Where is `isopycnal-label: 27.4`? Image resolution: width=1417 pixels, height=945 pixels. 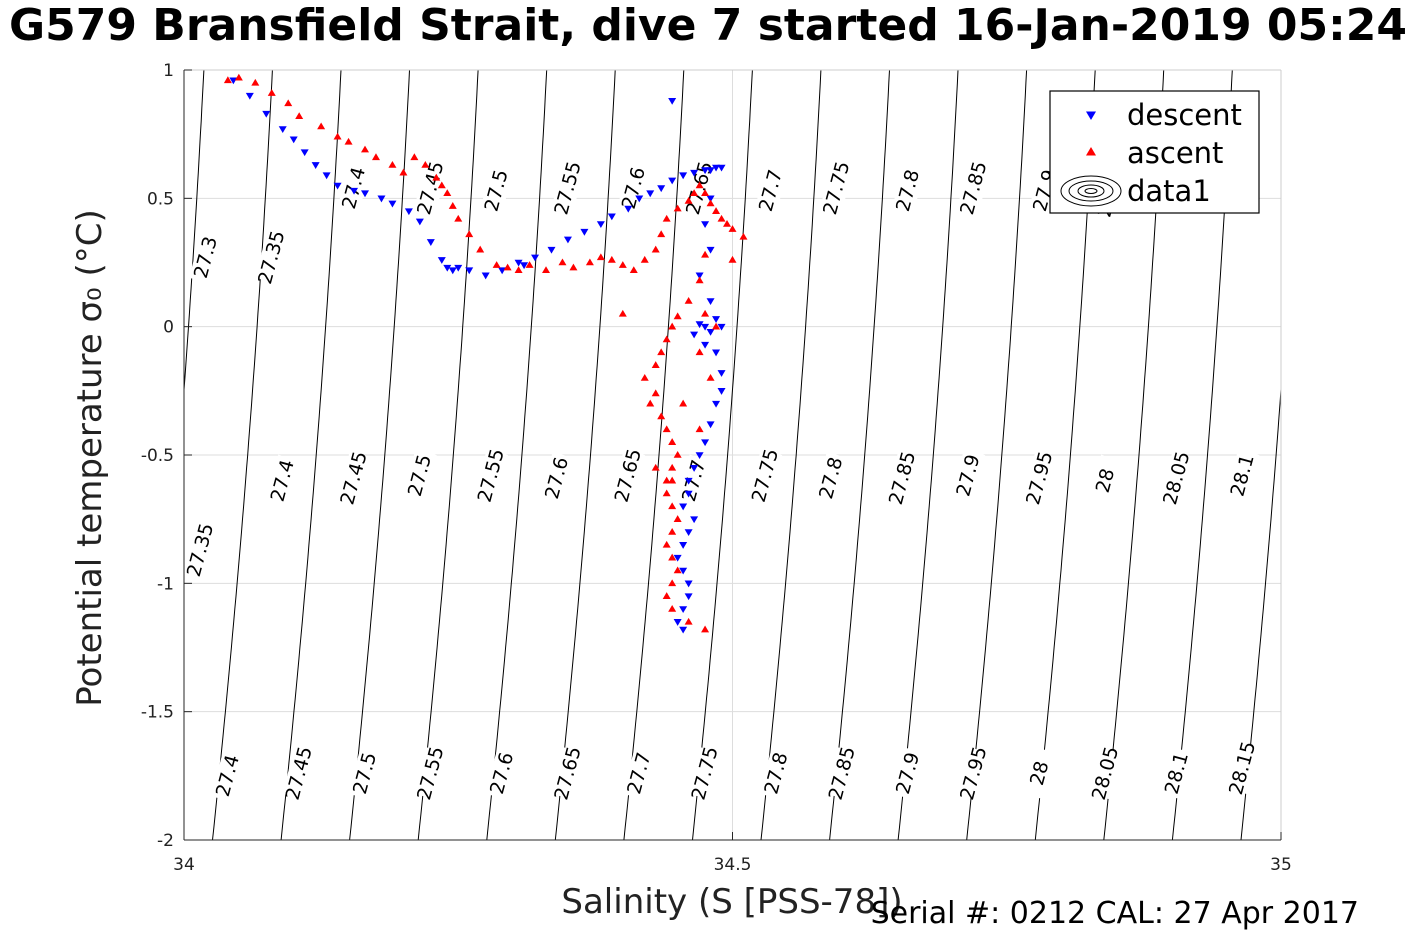 isopycnal-label: 27.4 is located at coordinates (282, 480).